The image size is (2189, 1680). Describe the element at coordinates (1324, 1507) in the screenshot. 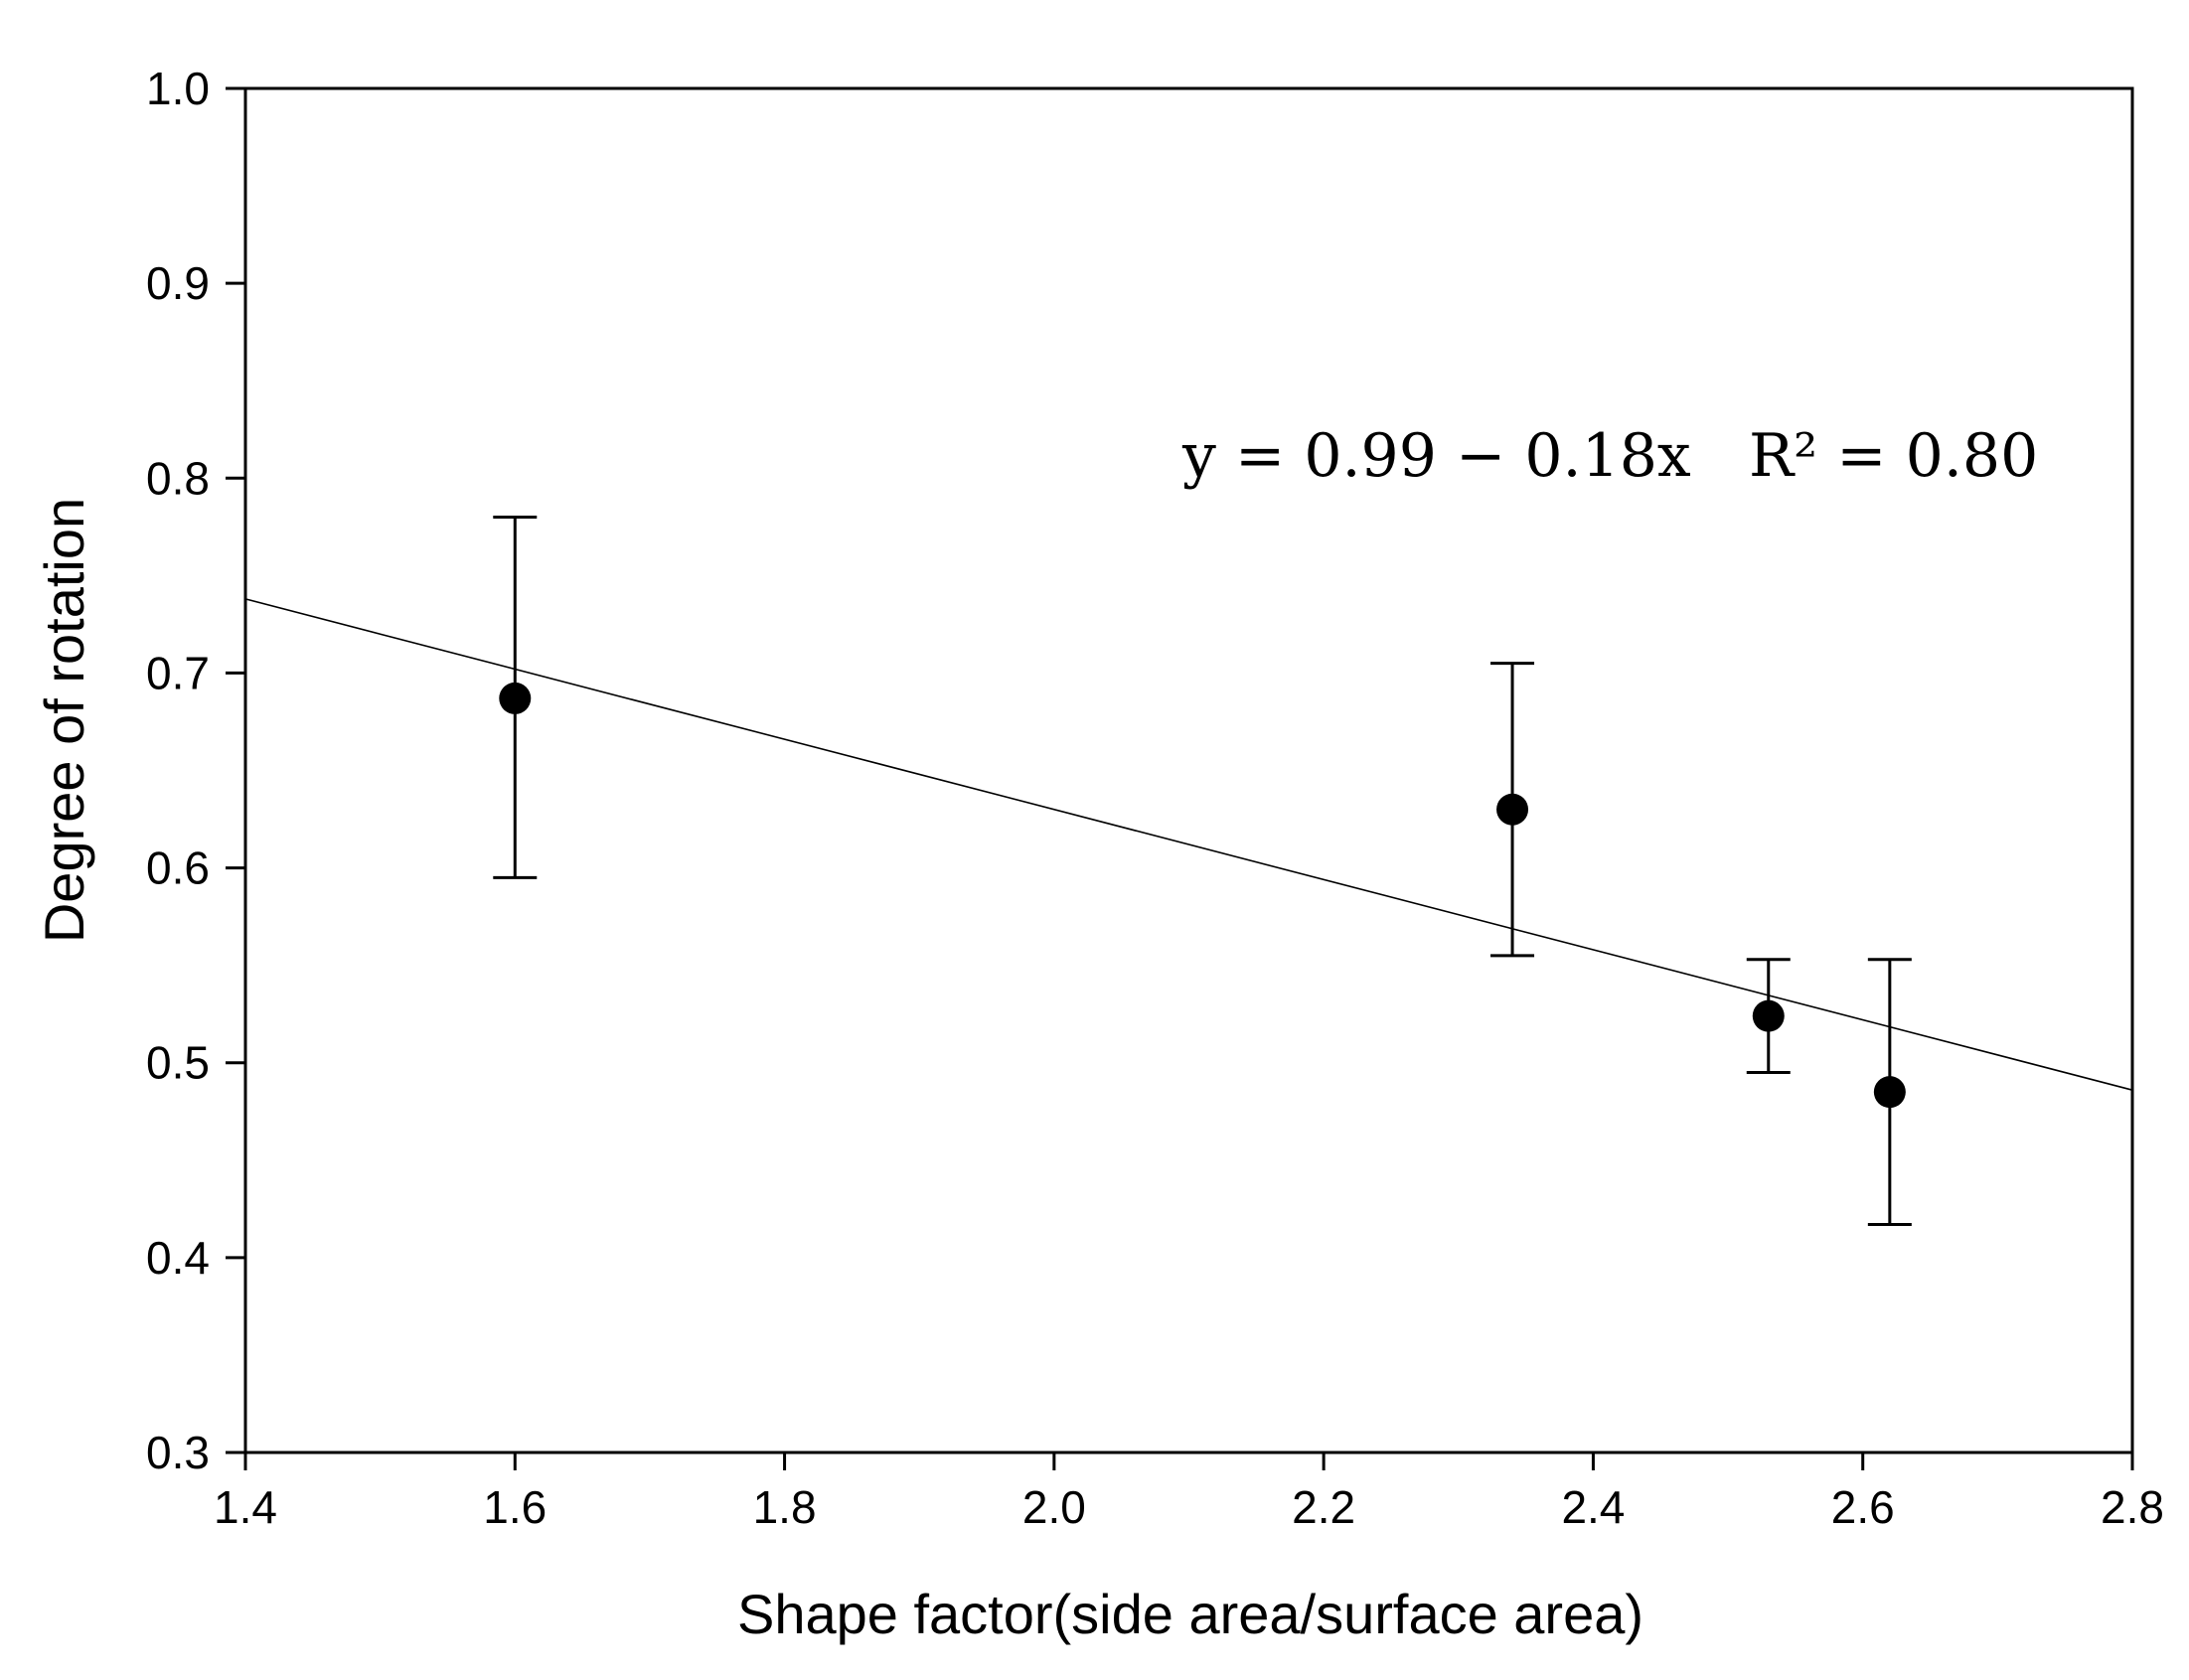

I see `x-tick-label: 2.2` at that location.